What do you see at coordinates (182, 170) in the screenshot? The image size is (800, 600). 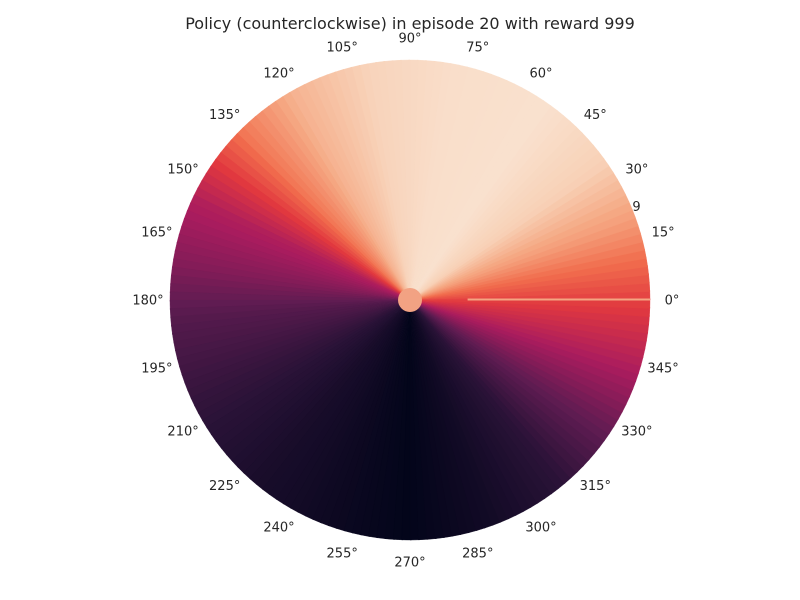 I see `angle-tick-label: 150°` at bounding box center [182, 170].